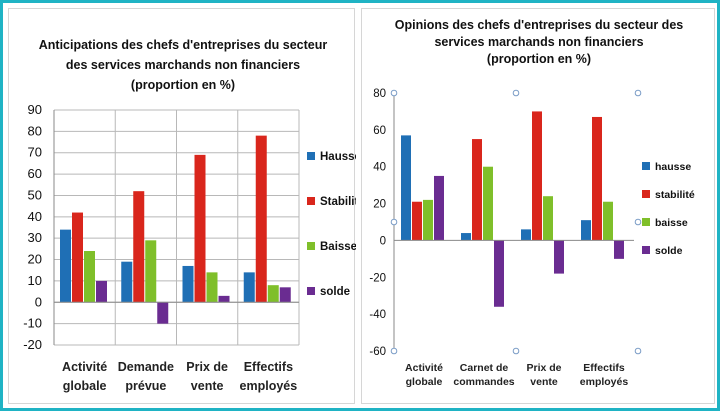  I want to click on chart1-y-tick-label: 90, so click(35, 109).